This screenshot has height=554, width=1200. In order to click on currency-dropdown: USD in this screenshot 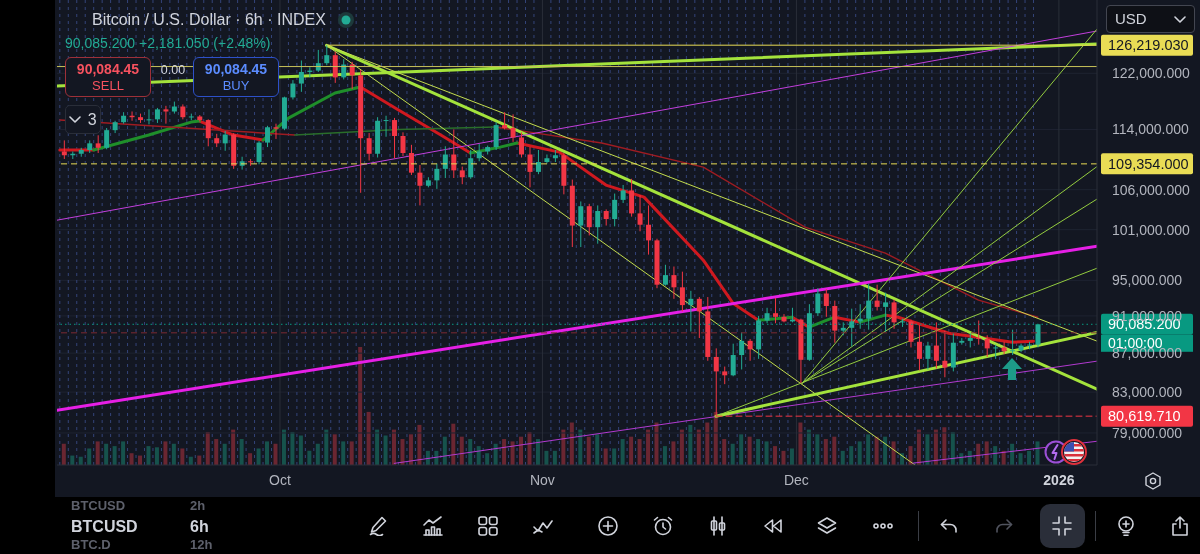, I will do `click(1150, 19)`.